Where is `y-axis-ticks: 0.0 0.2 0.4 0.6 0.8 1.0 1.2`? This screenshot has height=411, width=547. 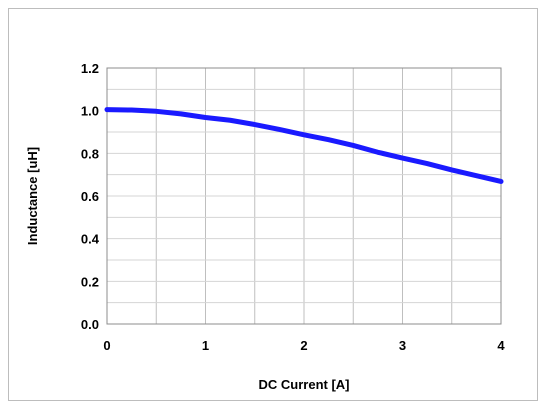 y-axis-ticks: 0.0 0.2 0.4 0.6 0.8 1.0 1.2 is located at coordinates (90, 196).